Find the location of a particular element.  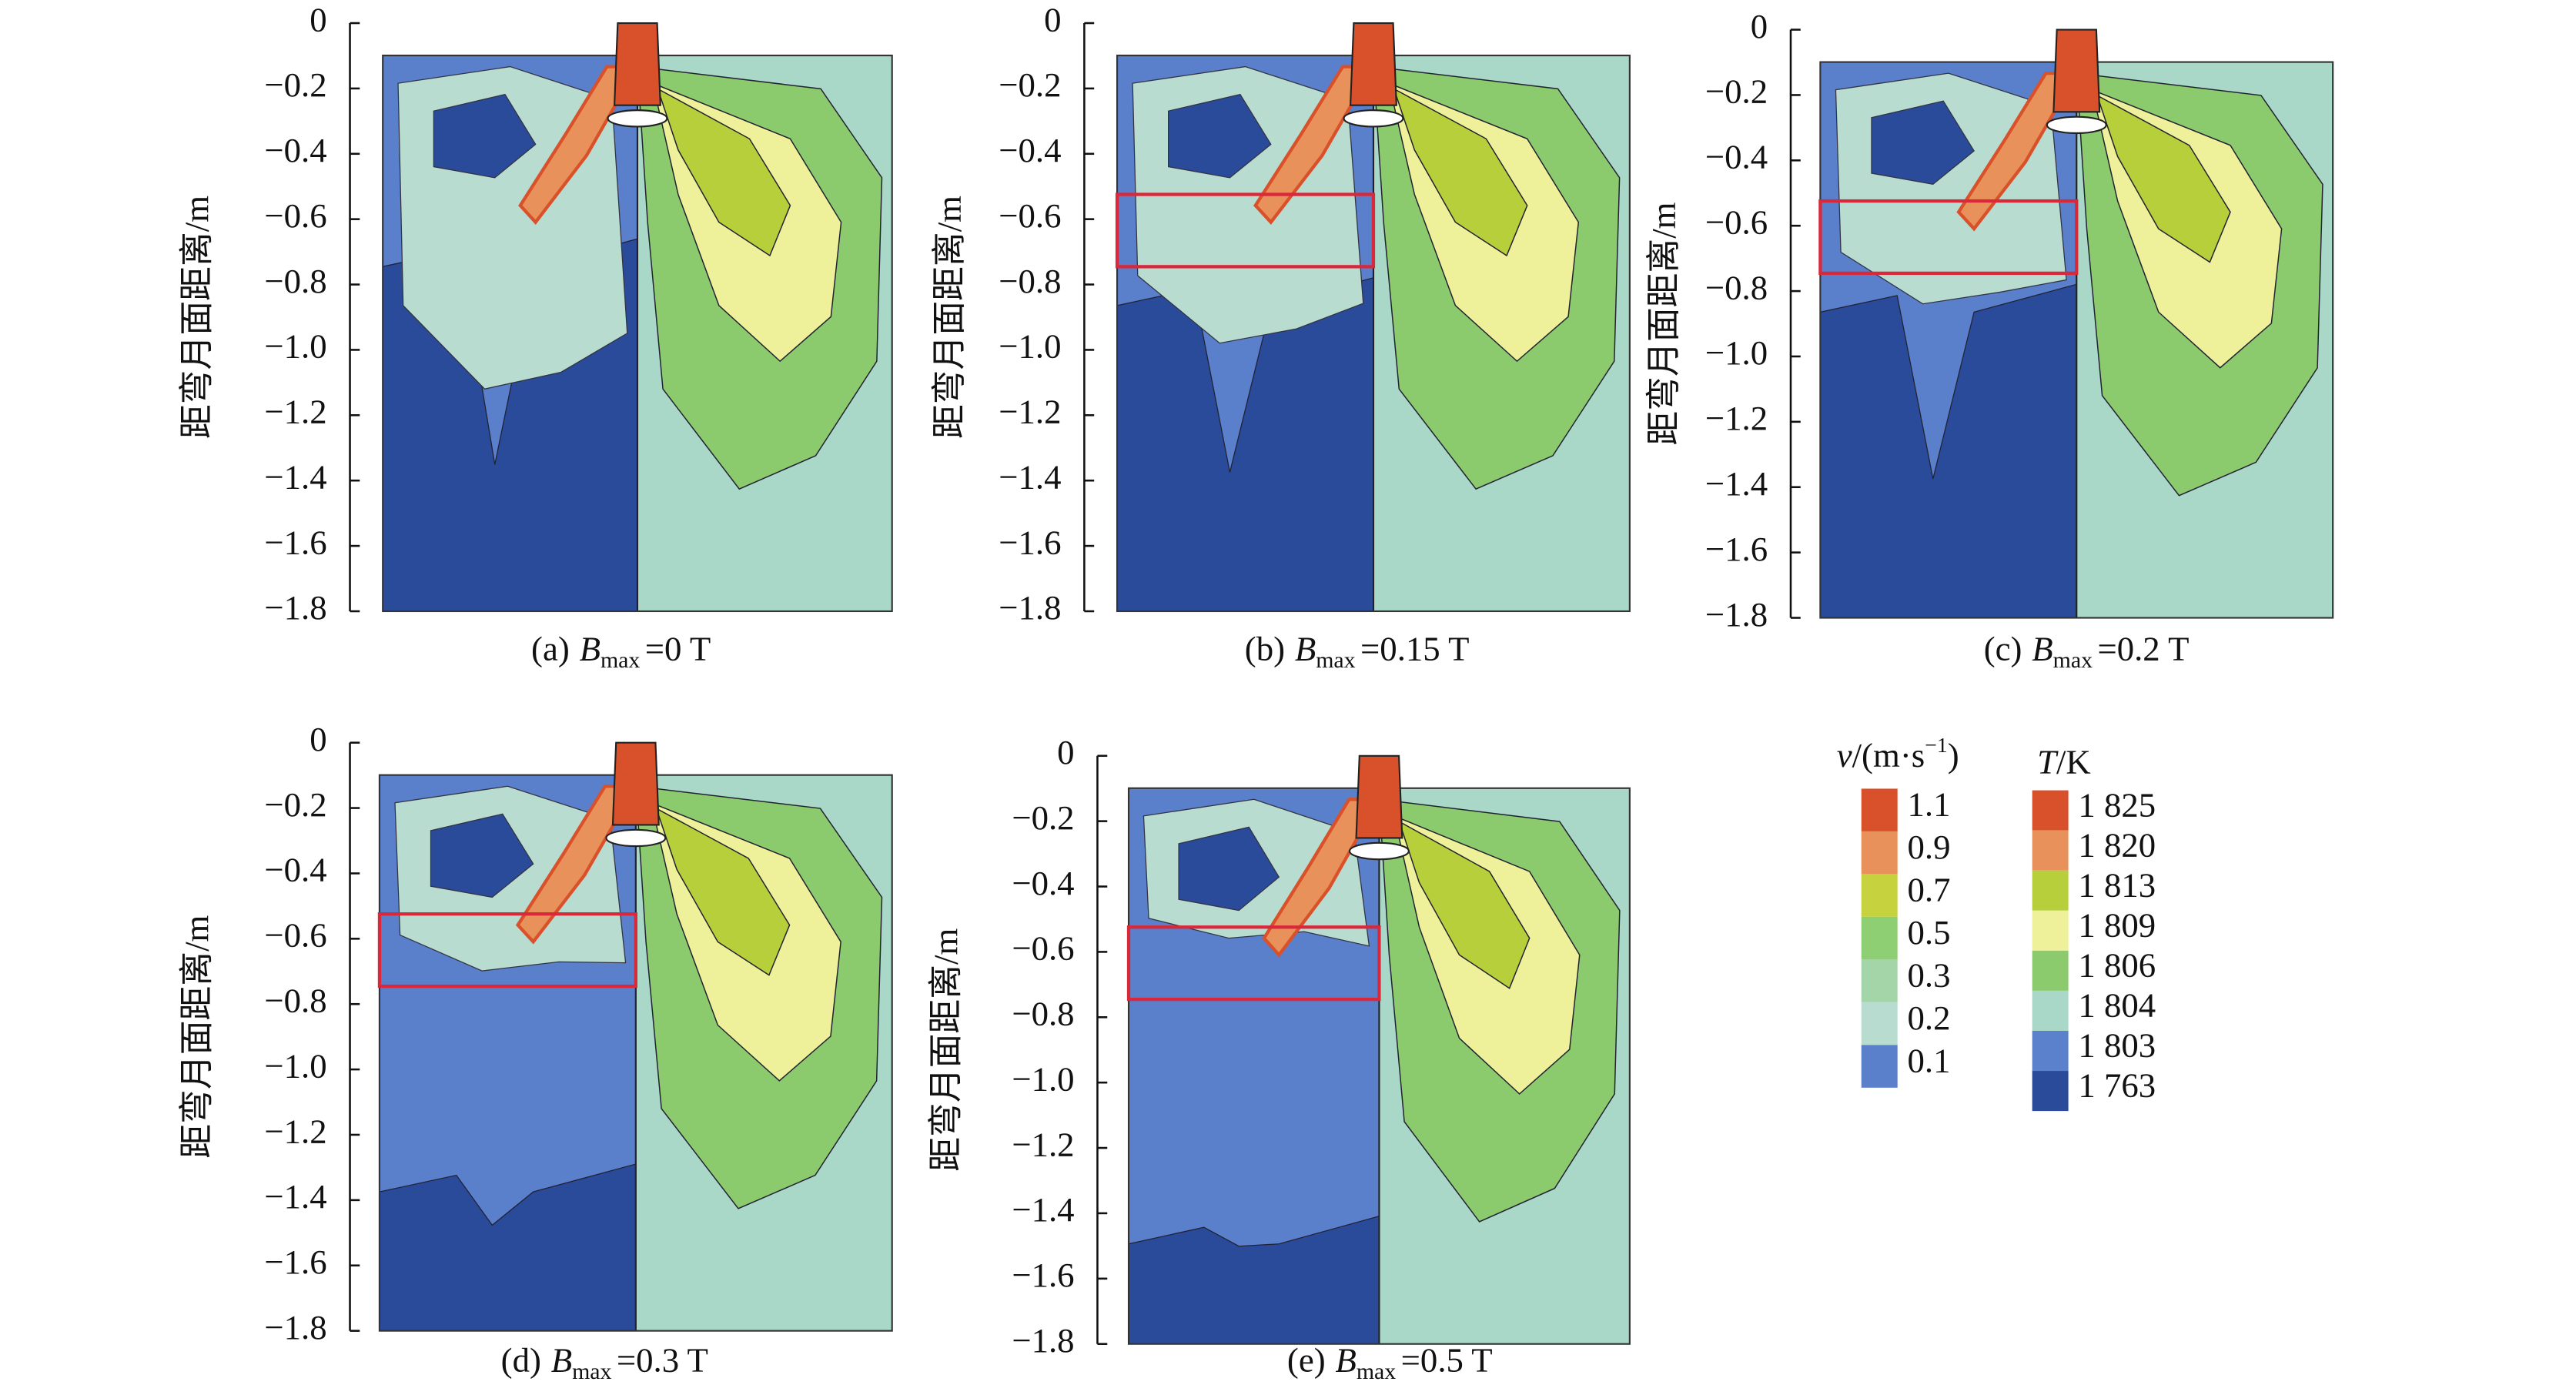

legend-label: 1 804 is located at coordinates (2117, 1005).